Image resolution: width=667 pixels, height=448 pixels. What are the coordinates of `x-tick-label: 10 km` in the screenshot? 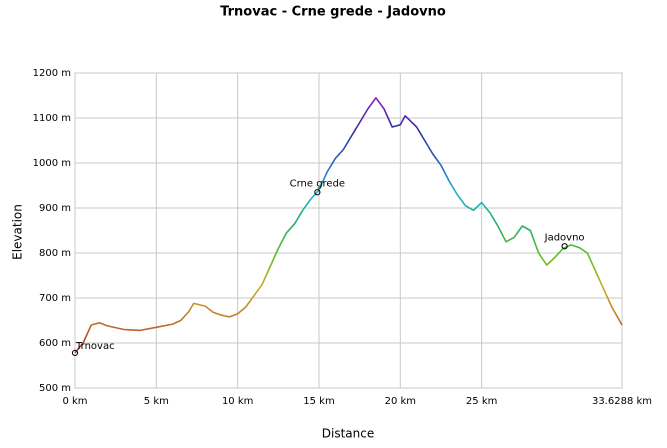 It's located at (237, 401).